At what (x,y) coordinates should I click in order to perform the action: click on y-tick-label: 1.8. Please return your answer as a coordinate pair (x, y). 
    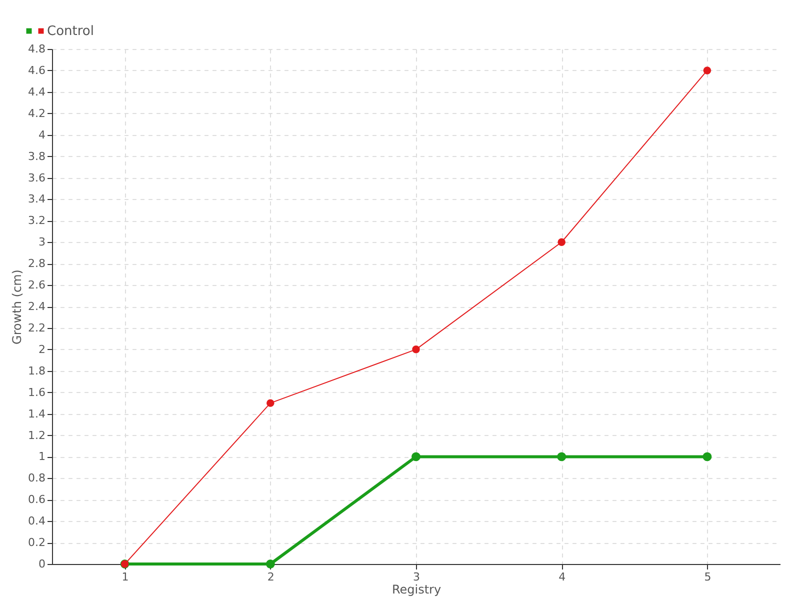
    Looking at the image, I should click on (37, 371).